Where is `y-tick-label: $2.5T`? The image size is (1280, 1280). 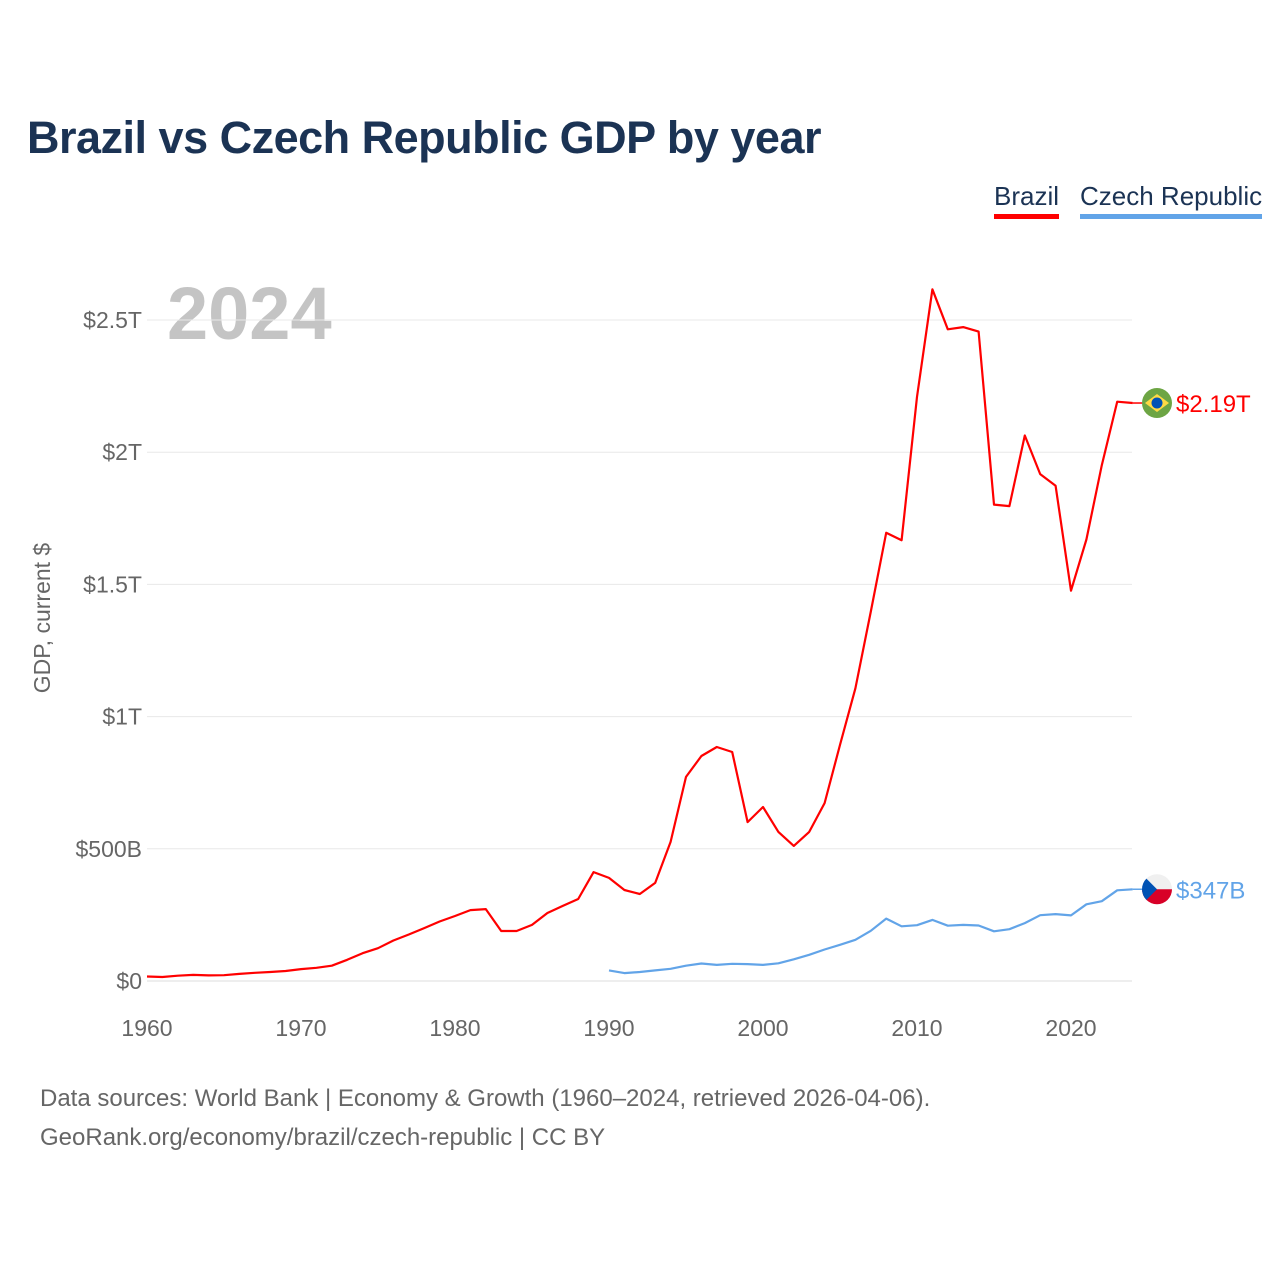 y-tick-label: $2.5T is located at coordinates (112, 320).